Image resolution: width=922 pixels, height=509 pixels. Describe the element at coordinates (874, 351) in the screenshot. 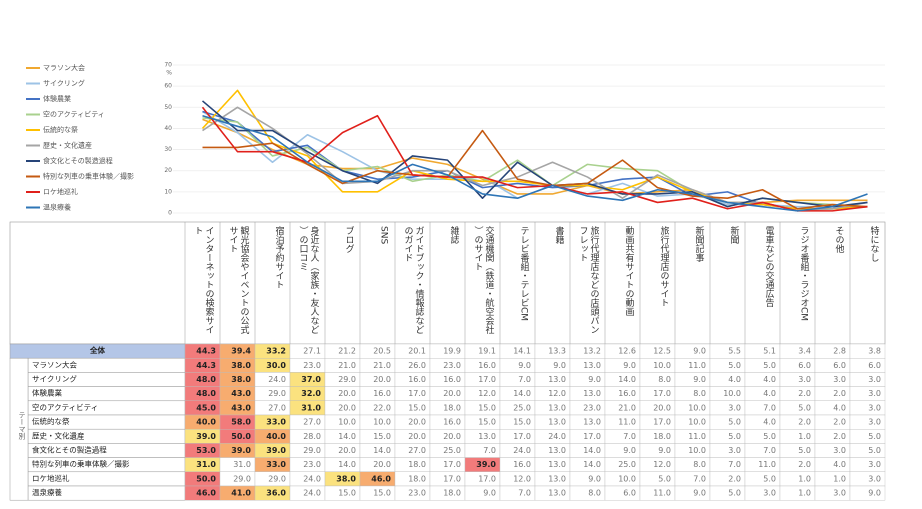

I see `table-value: 3.8` at that location.